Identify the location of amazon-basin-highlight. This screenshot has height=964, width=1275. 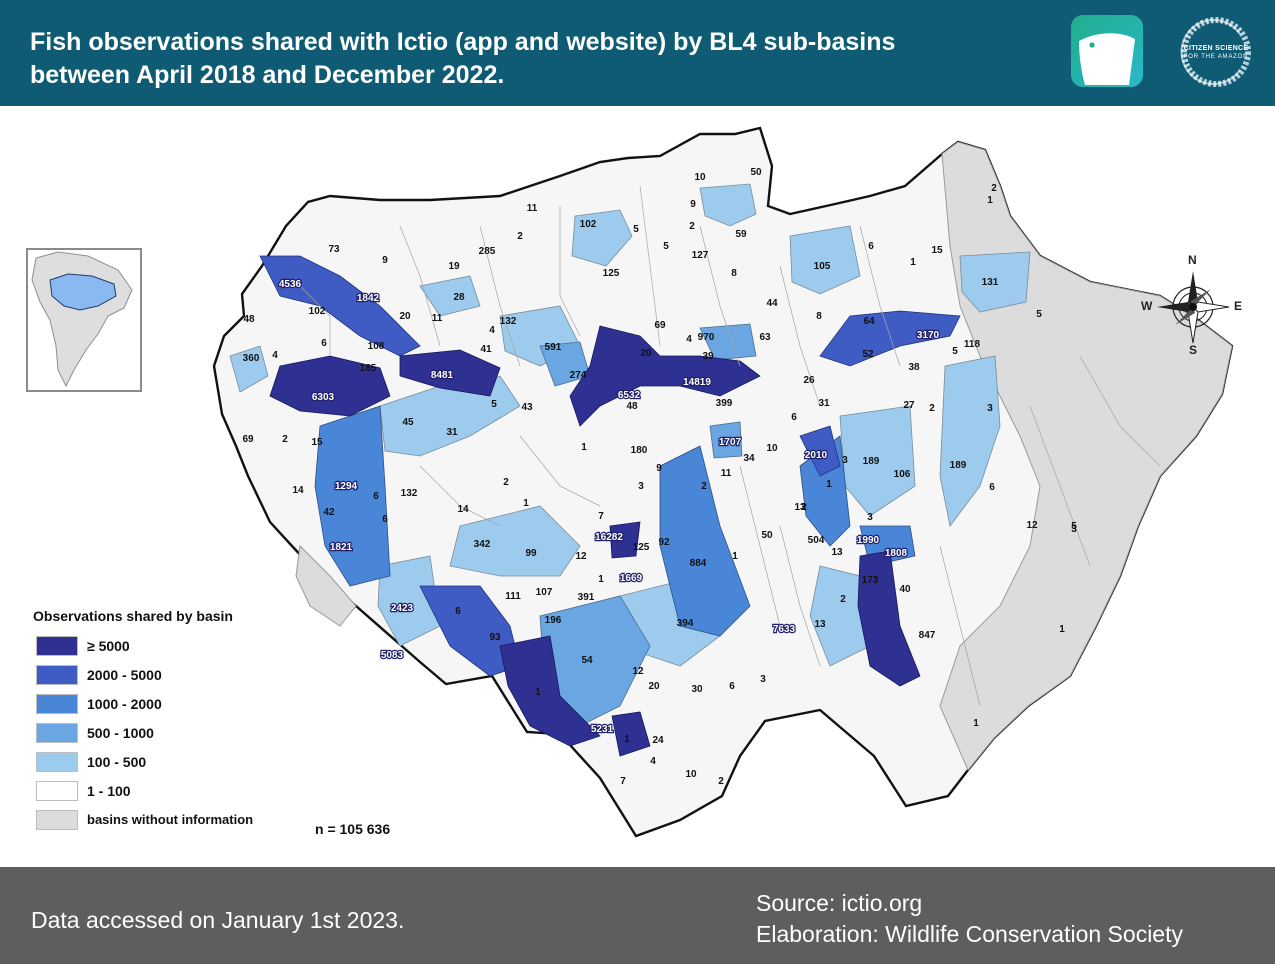
(83, 292).